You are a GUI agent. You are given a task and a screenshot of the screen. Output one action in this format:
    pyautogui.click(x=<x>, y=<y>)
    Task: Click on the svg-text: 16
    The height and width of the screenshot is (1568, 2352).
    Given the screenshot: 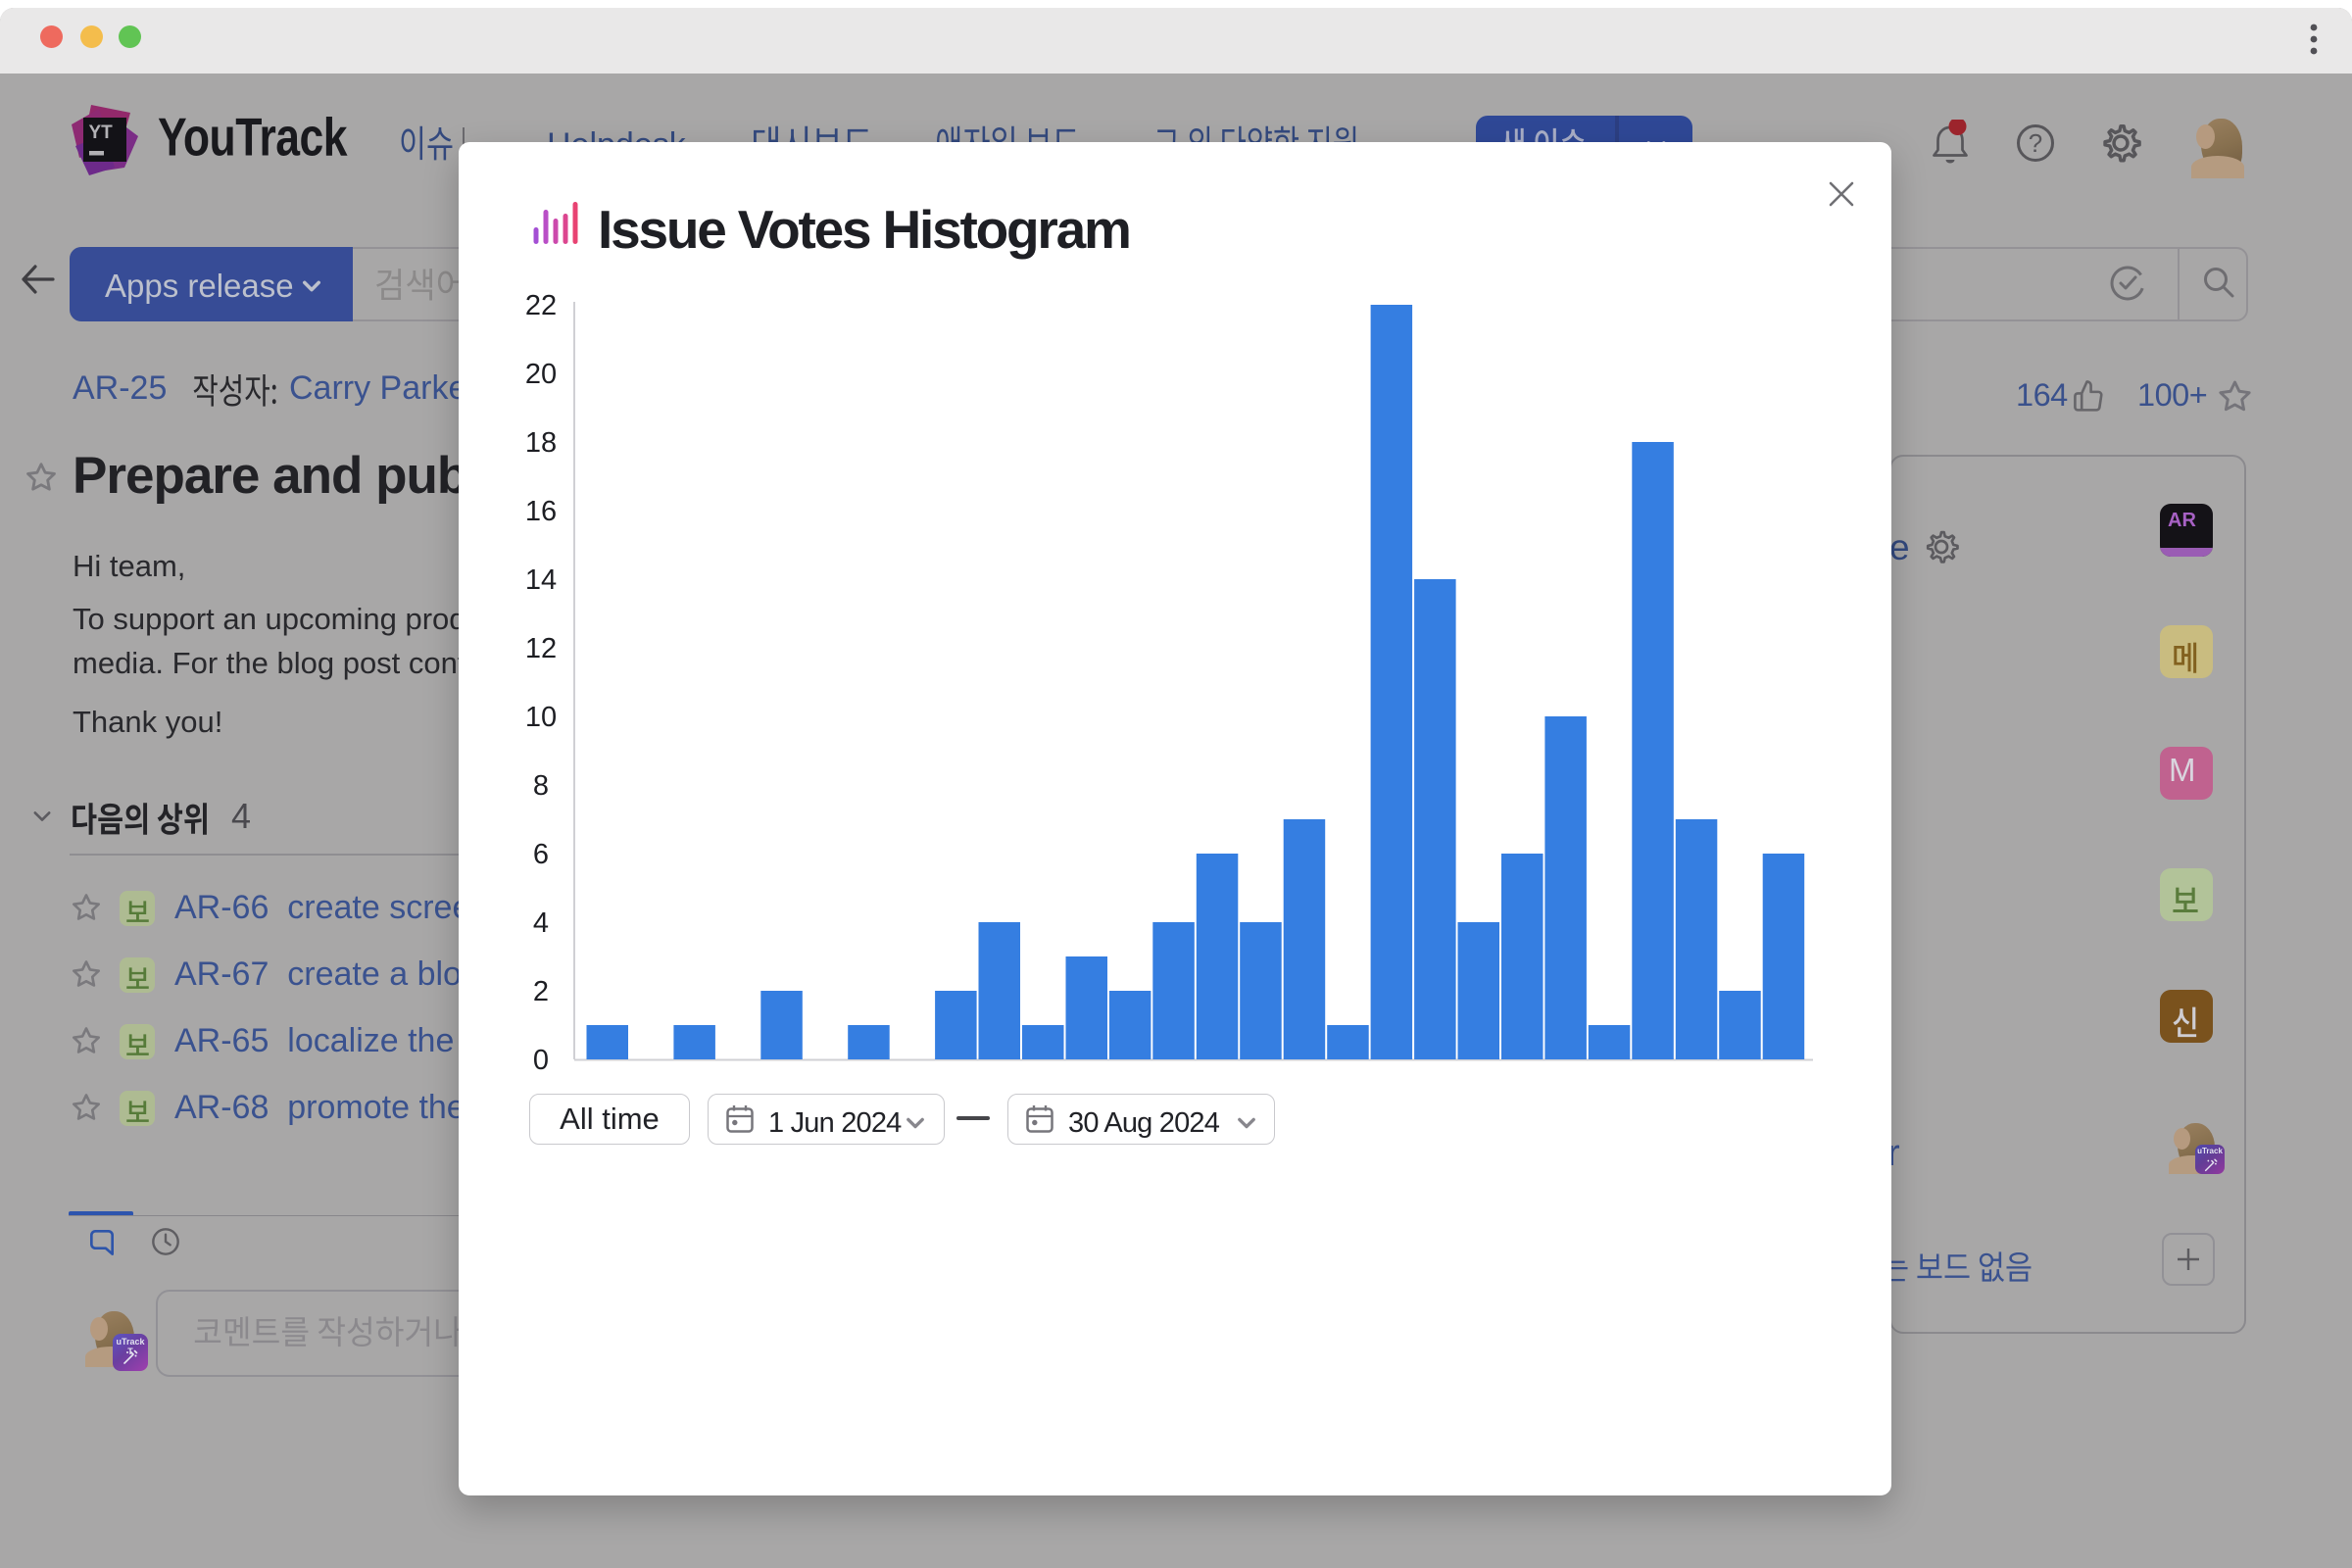 What is the action you would take?
    pyautogui.click(x=541, y=511)
    